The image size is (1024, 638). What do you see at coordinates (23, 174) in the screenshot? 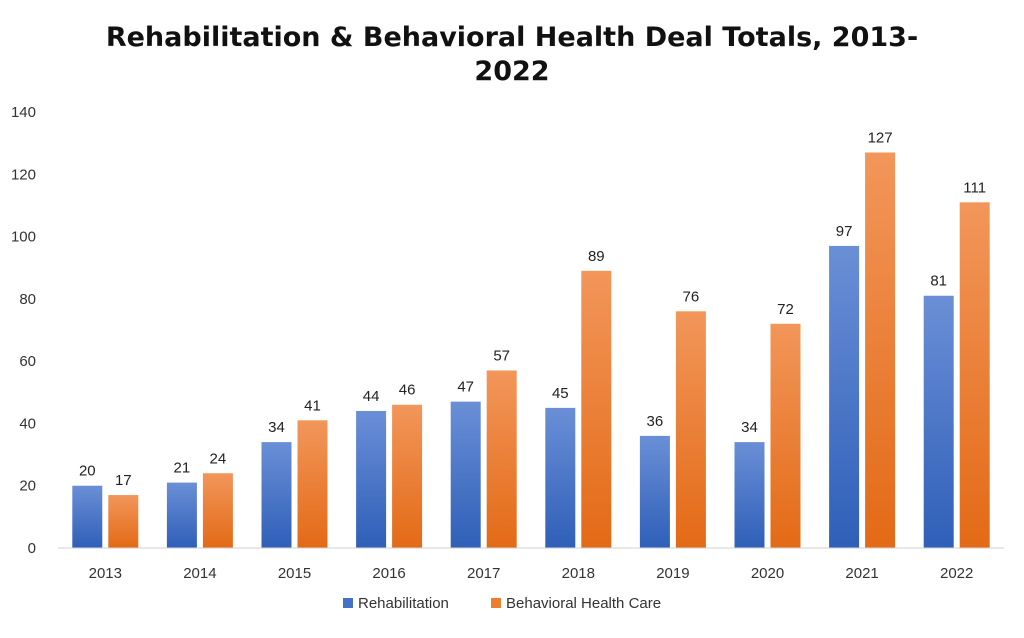
I see `y-tick-label: 120` at bounding box center [23, 174].